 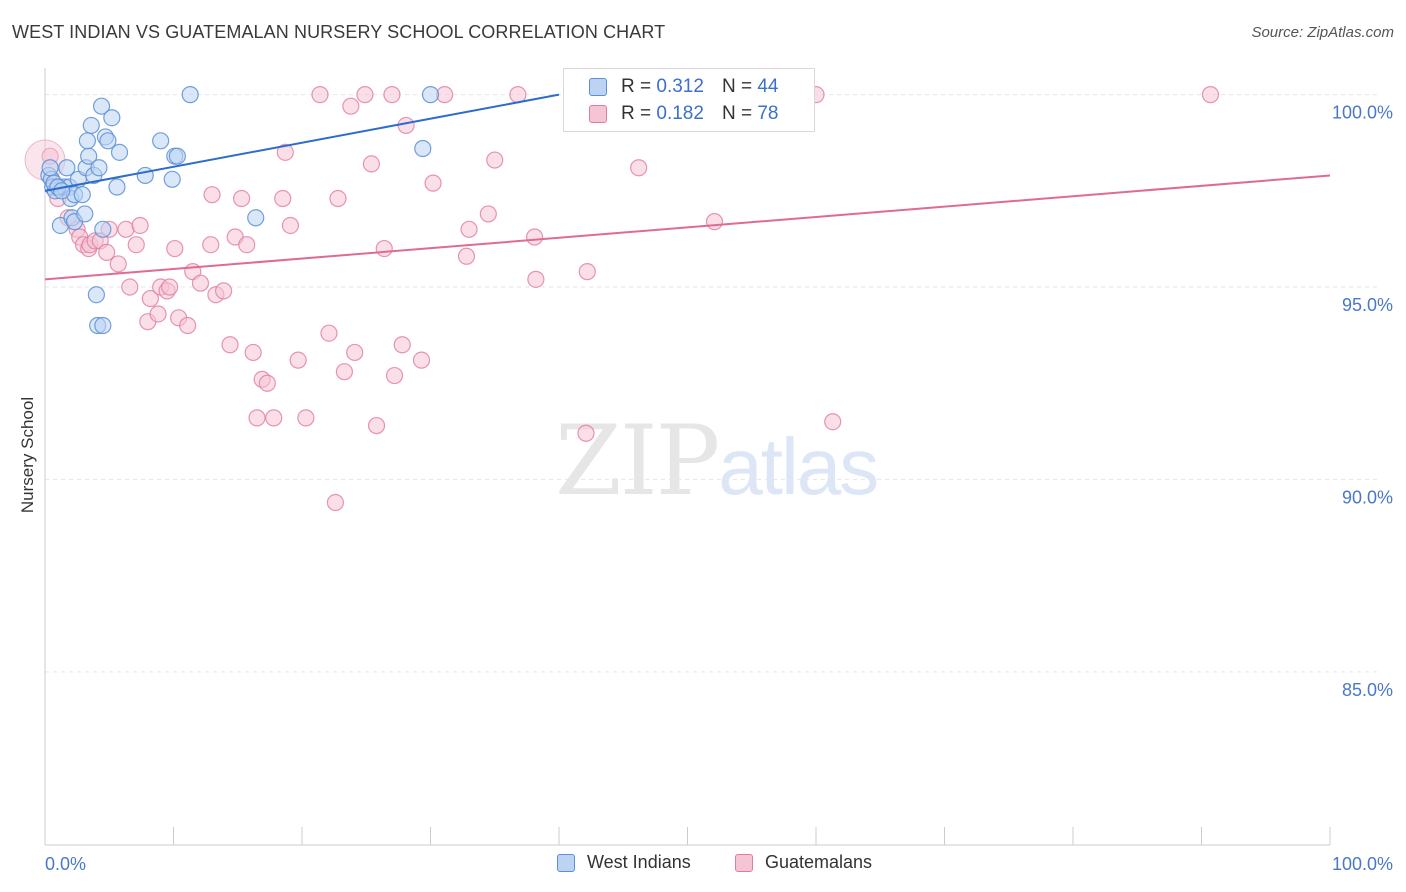 What do you see at coordinates (1367, 690) in the screenshot?
I see `y-tick-label: 85.0%` at bounding box center [1367, 690].